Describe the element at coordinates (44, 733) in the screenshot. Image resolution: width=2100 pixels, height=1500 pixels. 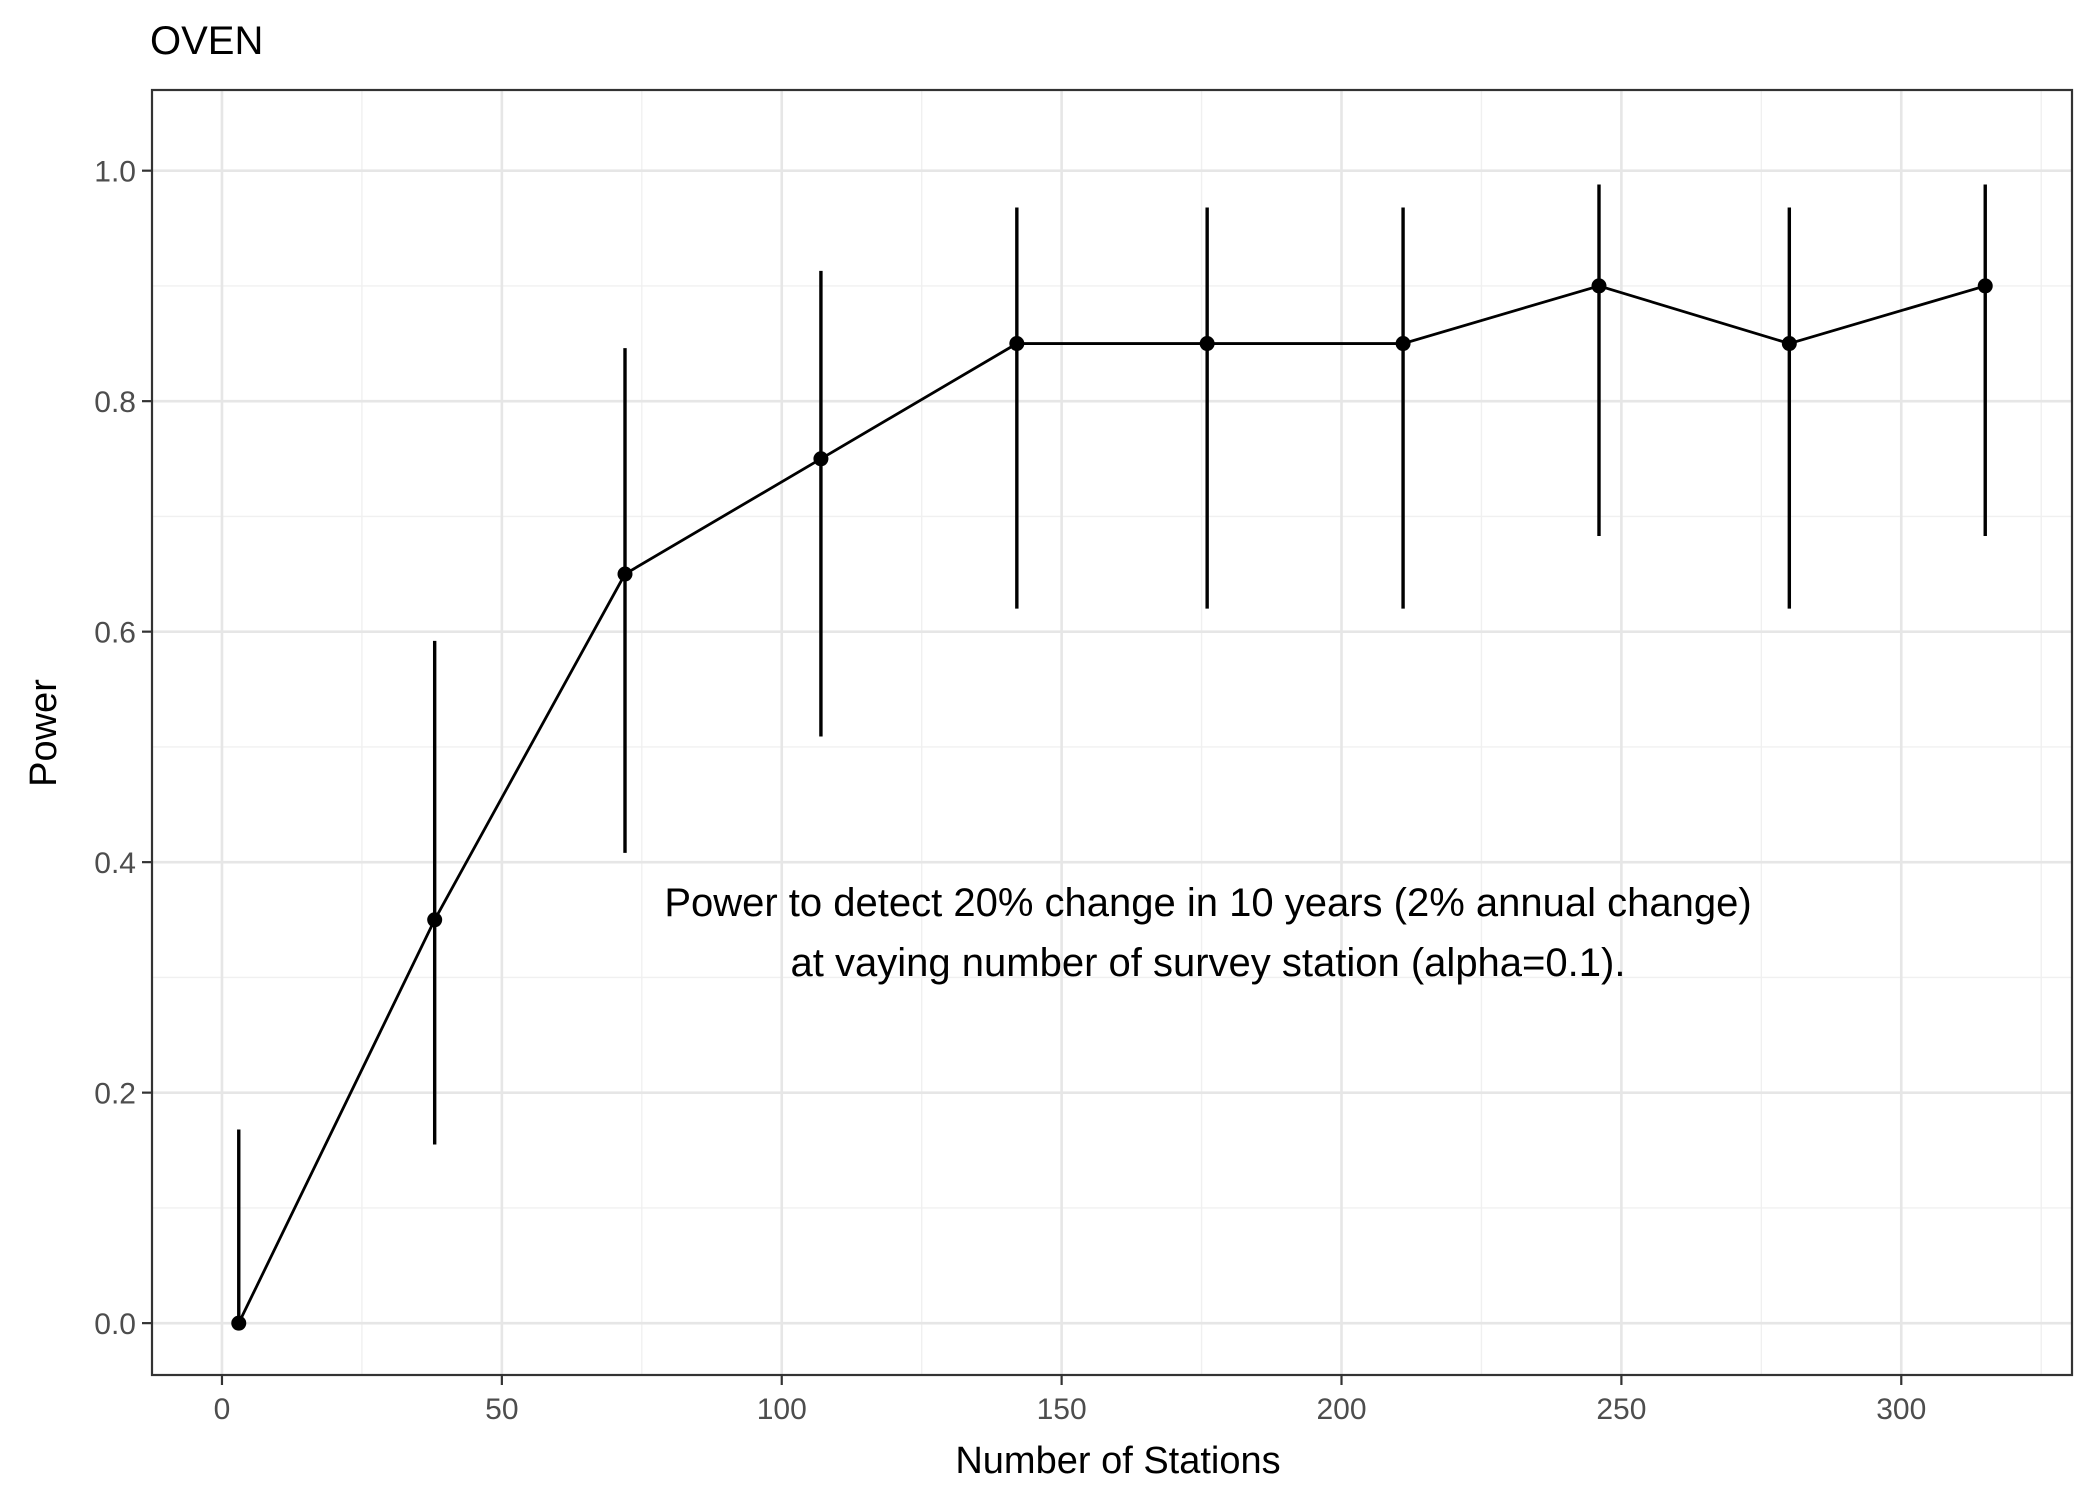
I see `y-axis-title: Power` at that location.